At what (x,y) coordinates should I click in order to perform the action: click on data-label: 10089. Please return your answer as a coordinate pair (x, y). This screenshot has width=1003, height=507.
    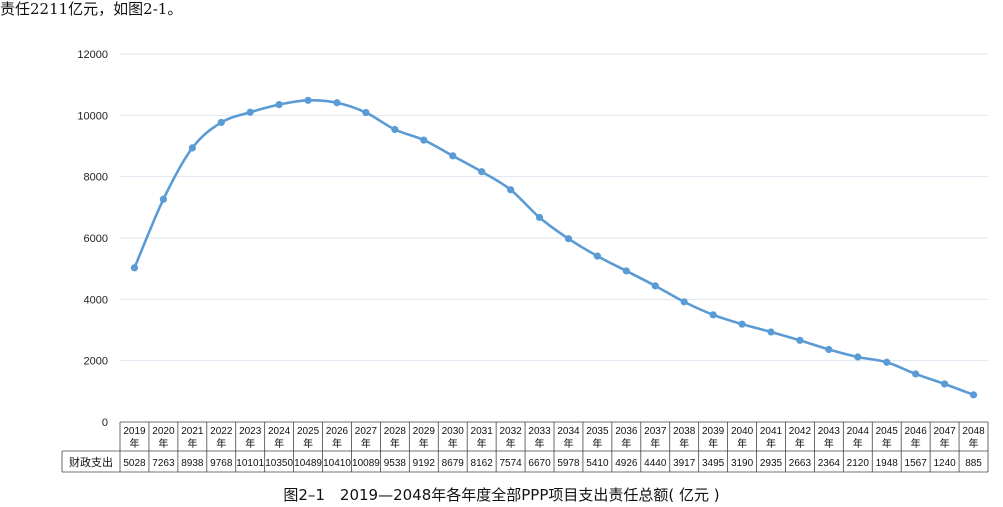
    Looking at the image, I should click on (366, 463).